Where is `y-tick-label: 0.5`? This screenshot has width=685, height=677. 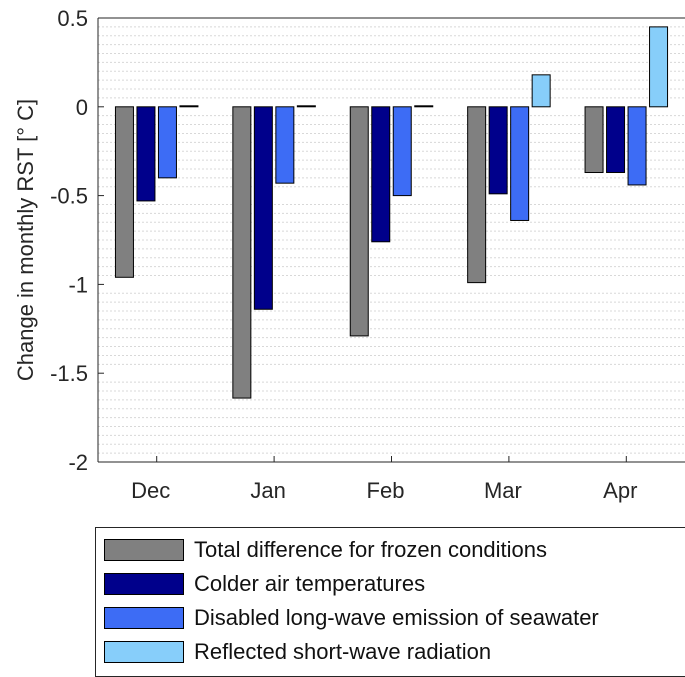
y-tick-label: 0.5 is located at coordinates (72, 18).